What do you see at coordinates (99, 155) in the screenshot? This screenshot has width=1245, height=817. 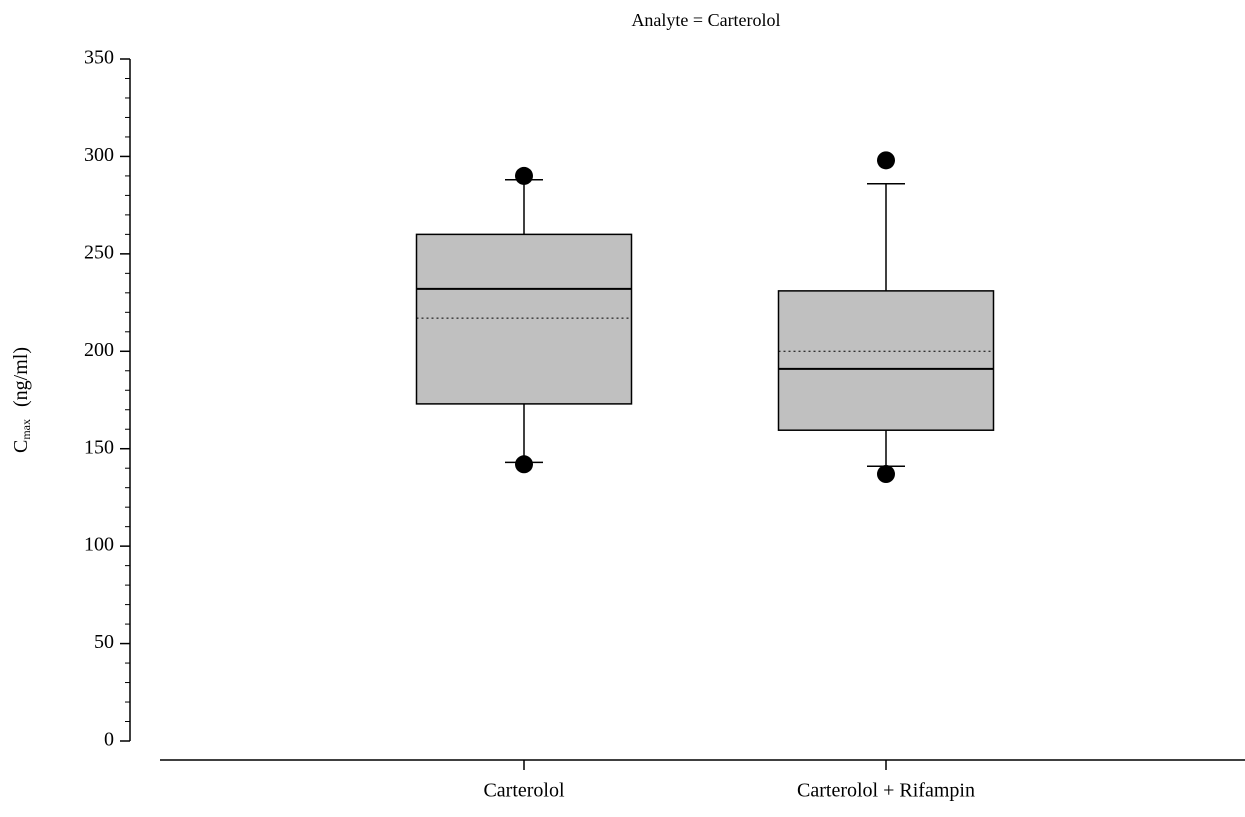 I see `y-tick-label: 300` at bounding box center [99, 155].